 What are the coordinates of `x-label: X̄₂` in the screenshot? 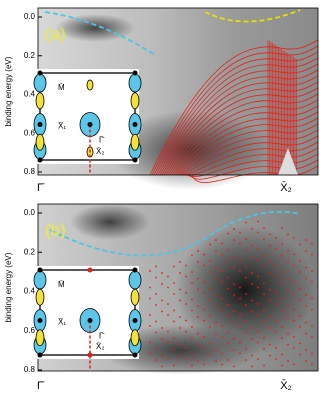 It's located at (286, 385).